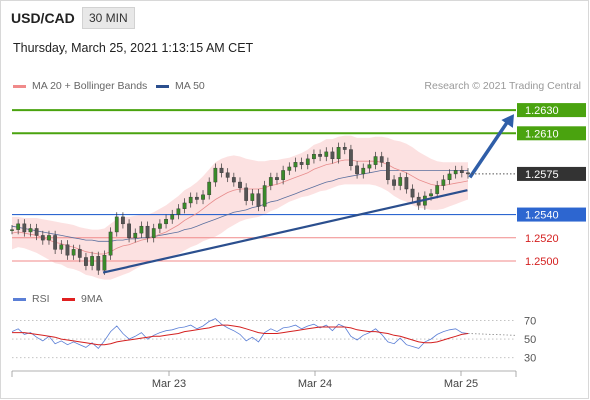 The image size is (590, 400). Describe the element at coordinates (68, 299) in the screenshot. I see `legend-rsi-ma-swatch` at that location.